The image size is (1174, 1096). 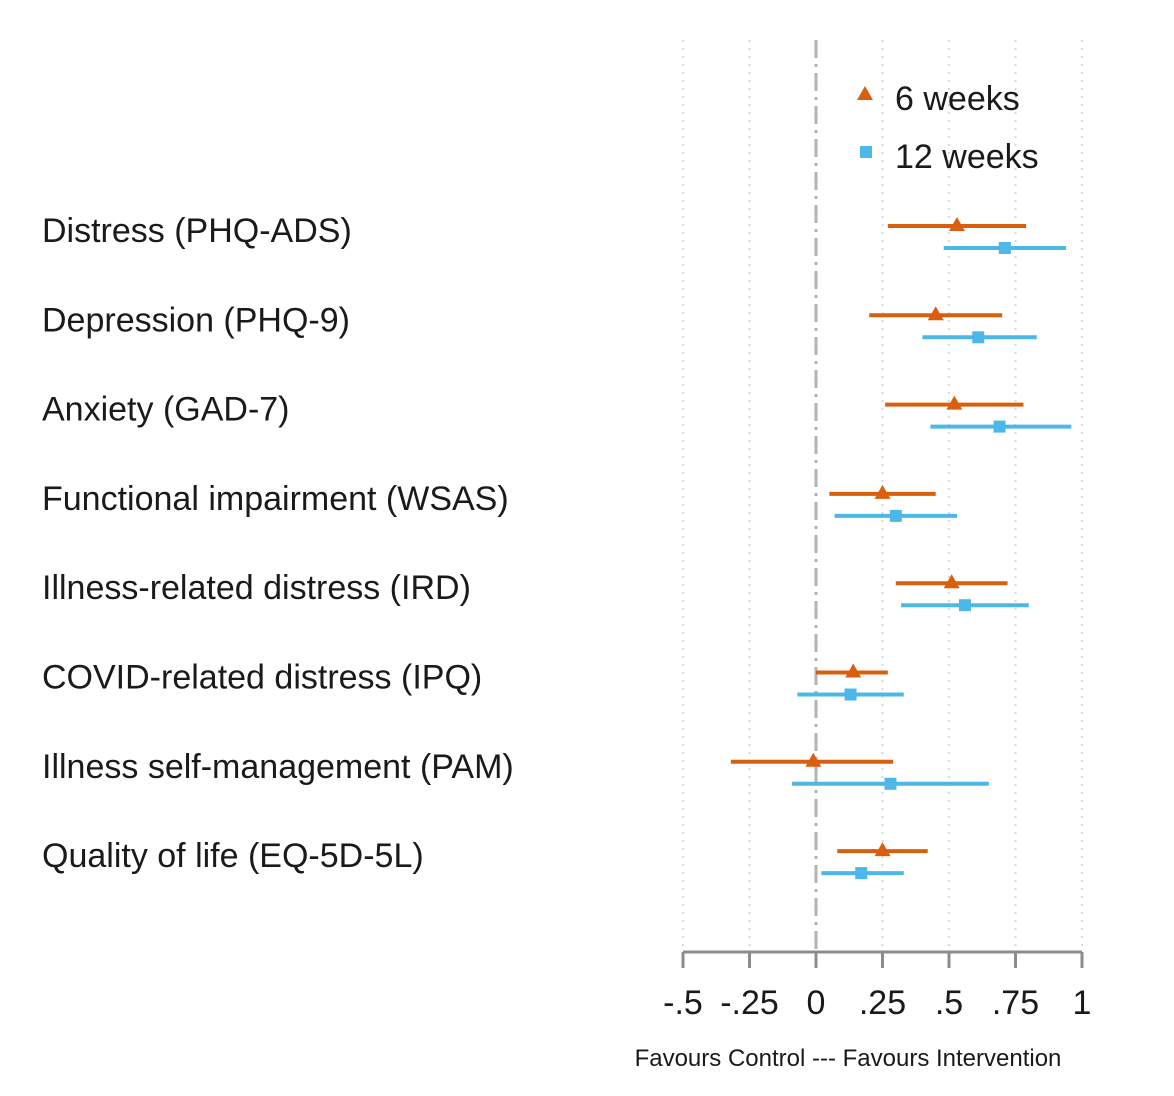 I want to click on legend-square-marker, so click(x=866, y=152).